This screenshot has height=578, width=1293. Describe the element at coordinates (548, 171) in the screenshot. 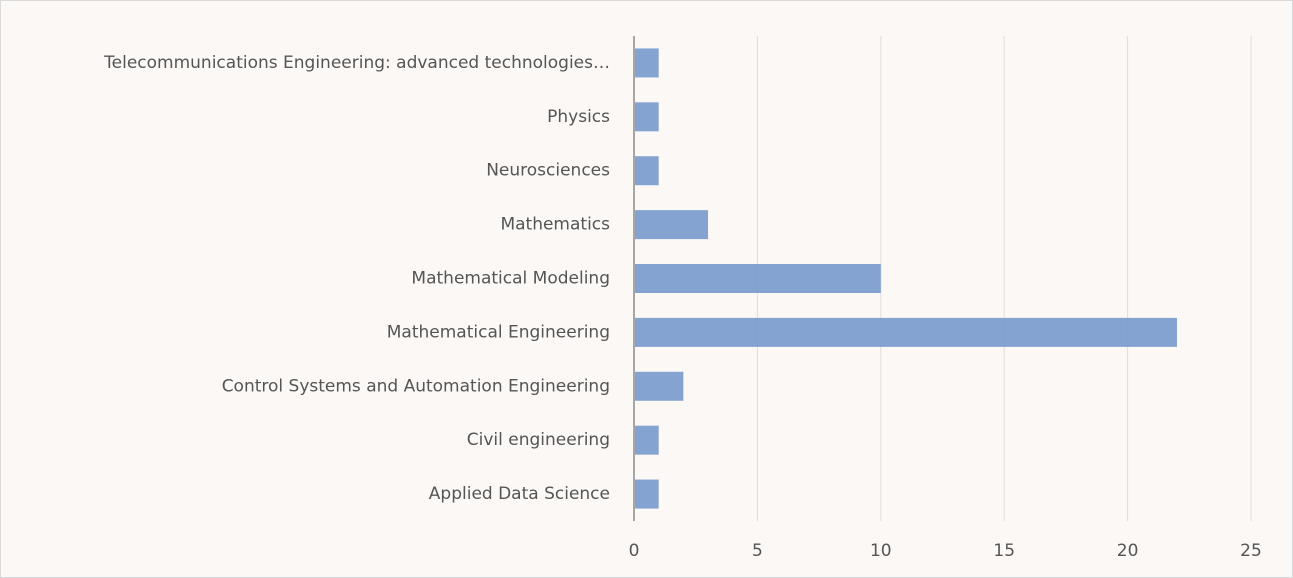

I see `y-tick-label: Neurosciences` at that location.